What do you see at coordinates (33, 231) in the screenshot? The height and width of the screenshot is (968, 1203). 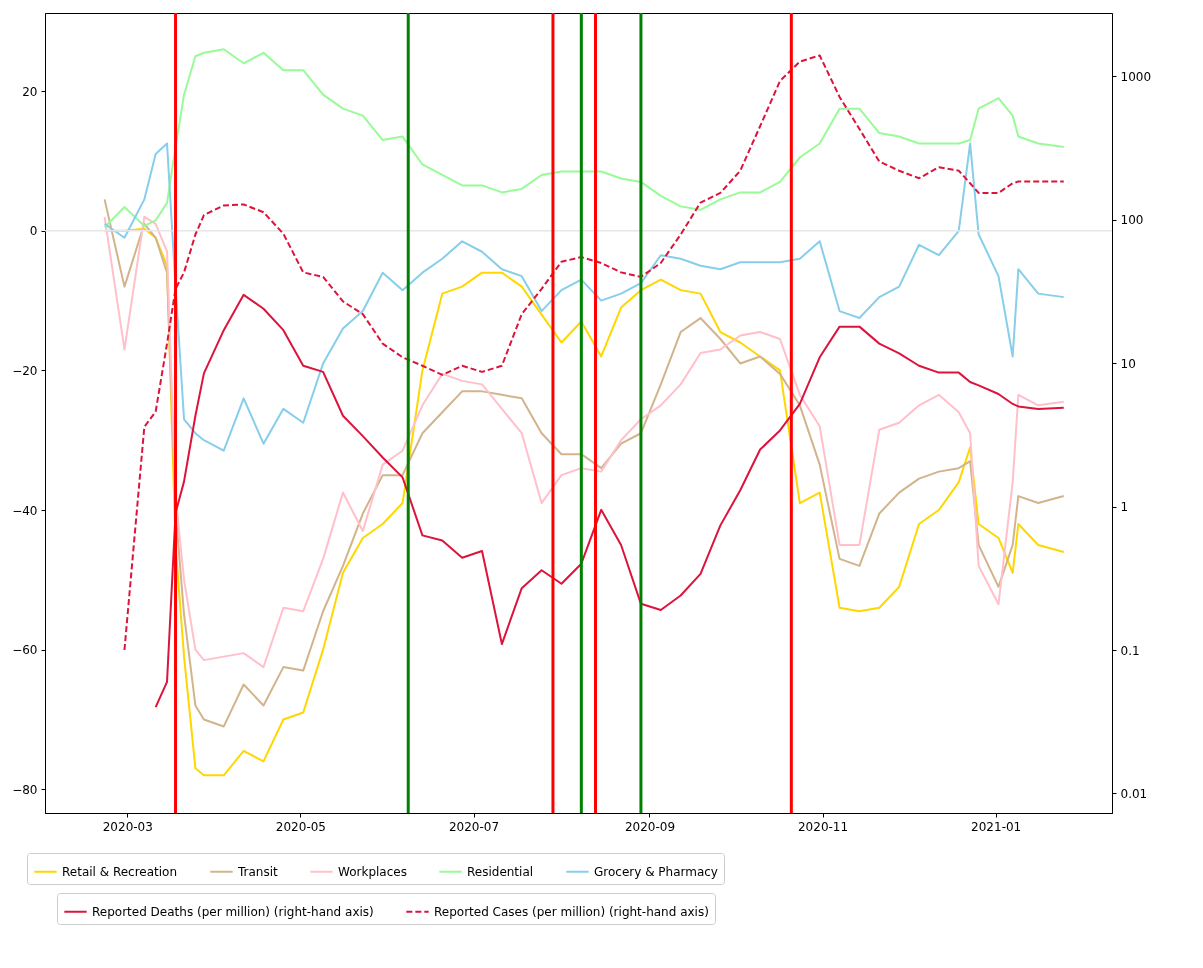 I see `y-tick-label: 0` at bounding box center [33, 231].